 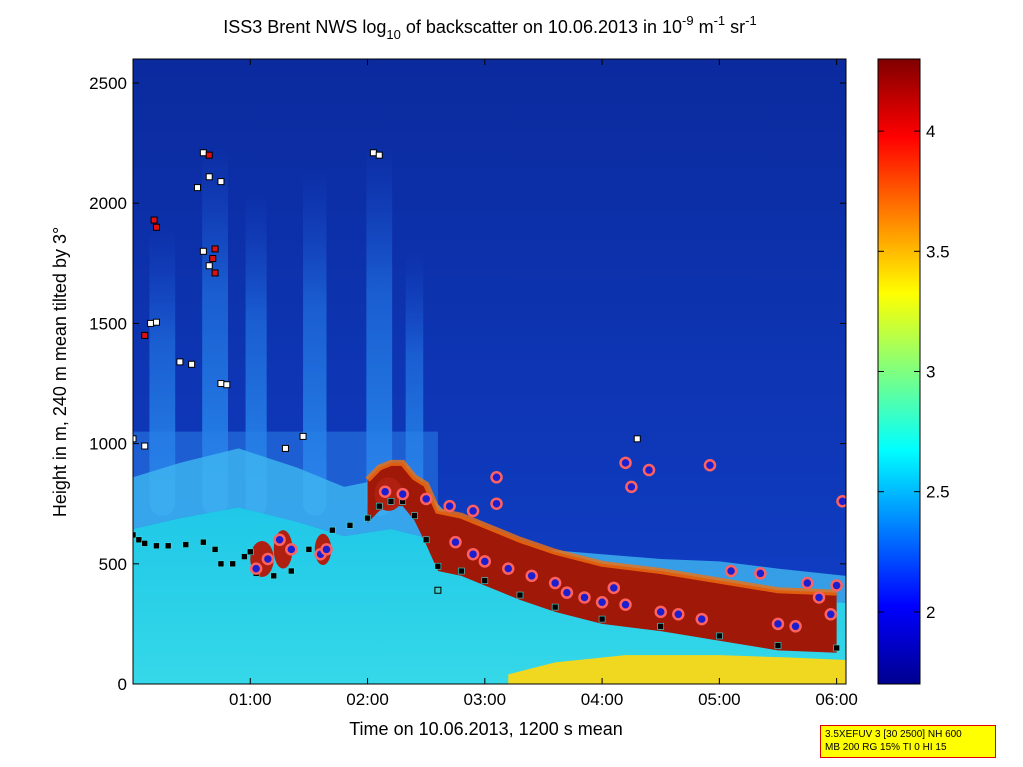 What do you see at coordinates (122, 684) in the screenshot?
I see `y-tick-label-0: 0` at bounding box center [122, 684].